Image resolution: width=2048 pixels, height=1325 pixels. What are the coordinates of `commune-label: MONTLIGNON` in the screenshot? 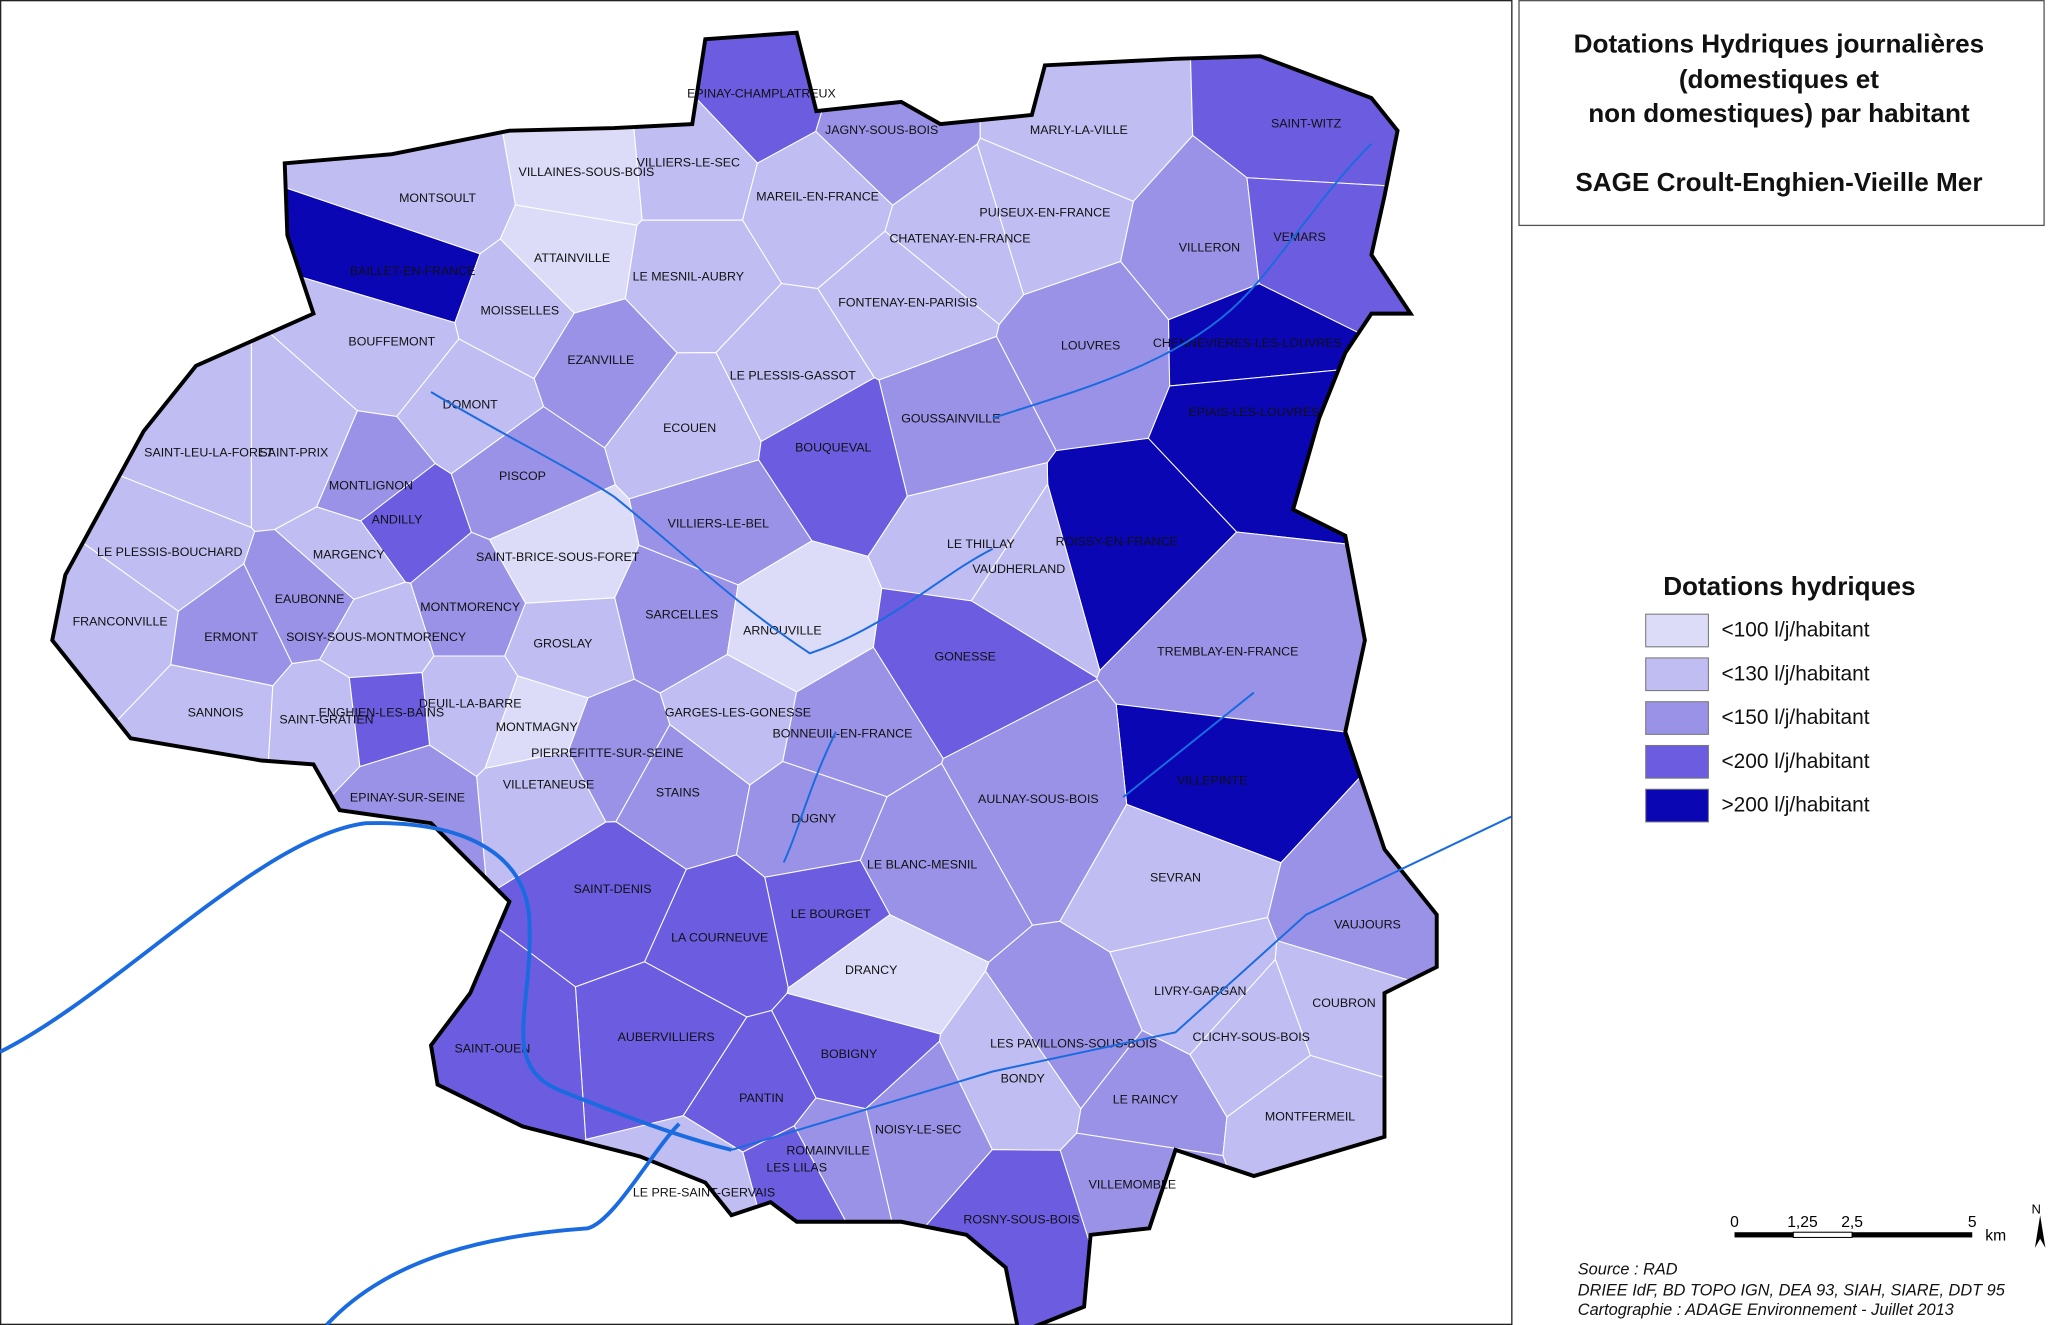 It's located at (371, 485).